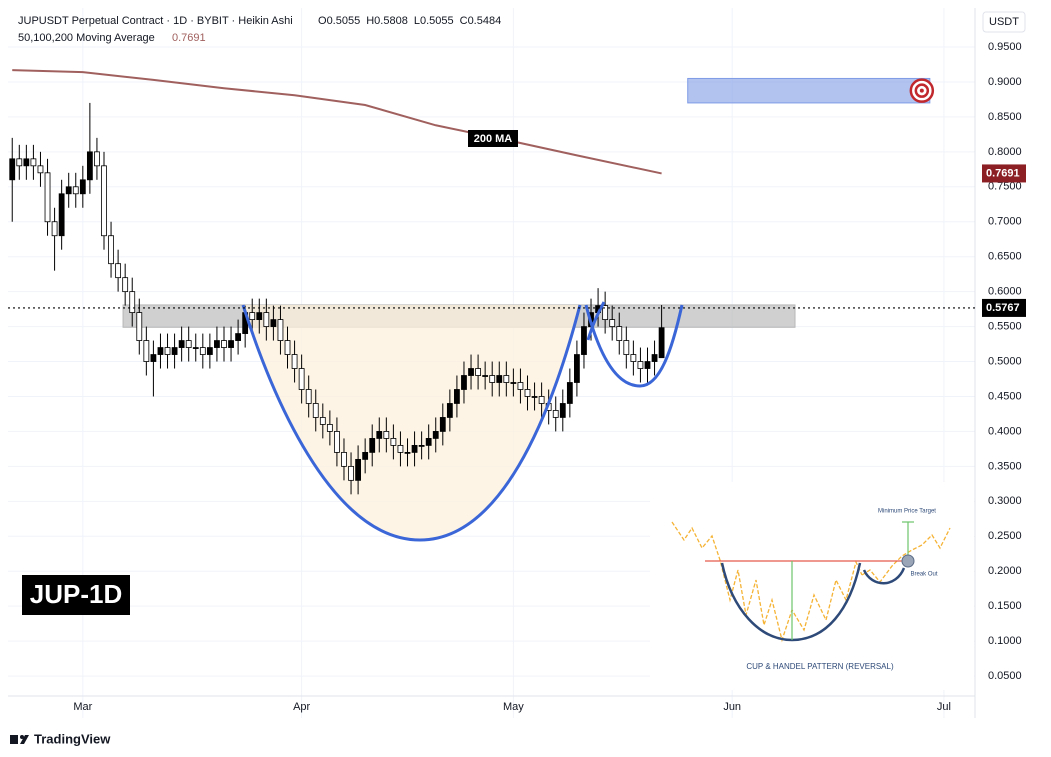  Describe the element at coordinates (1005, 222) in the screenshot. I see `y-tick-label: 0.7000` at that location.